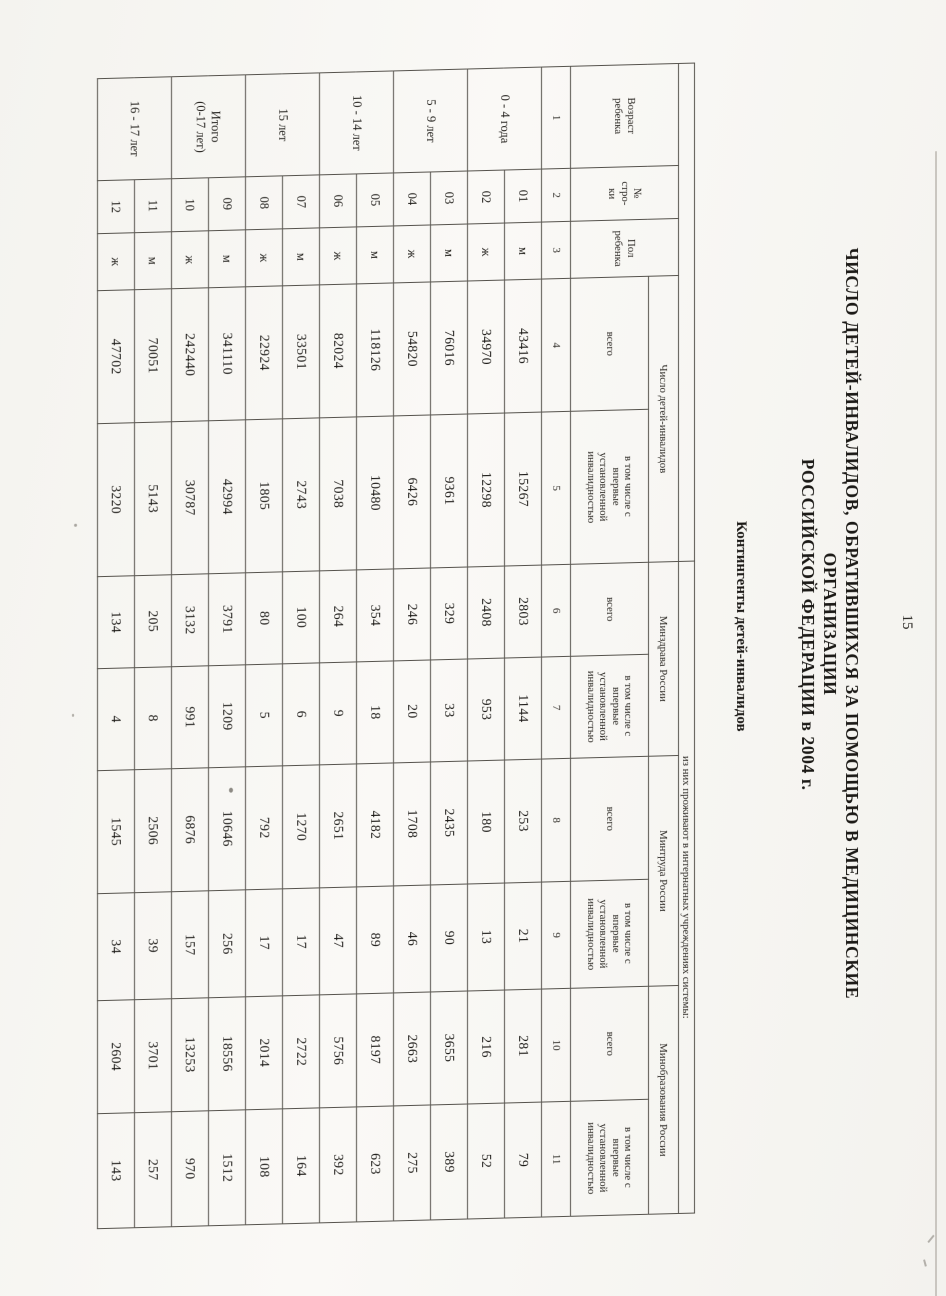  Describe the element at coordinates (227, 828) in the screenshot. I see `cell-value: 10646` at that location.